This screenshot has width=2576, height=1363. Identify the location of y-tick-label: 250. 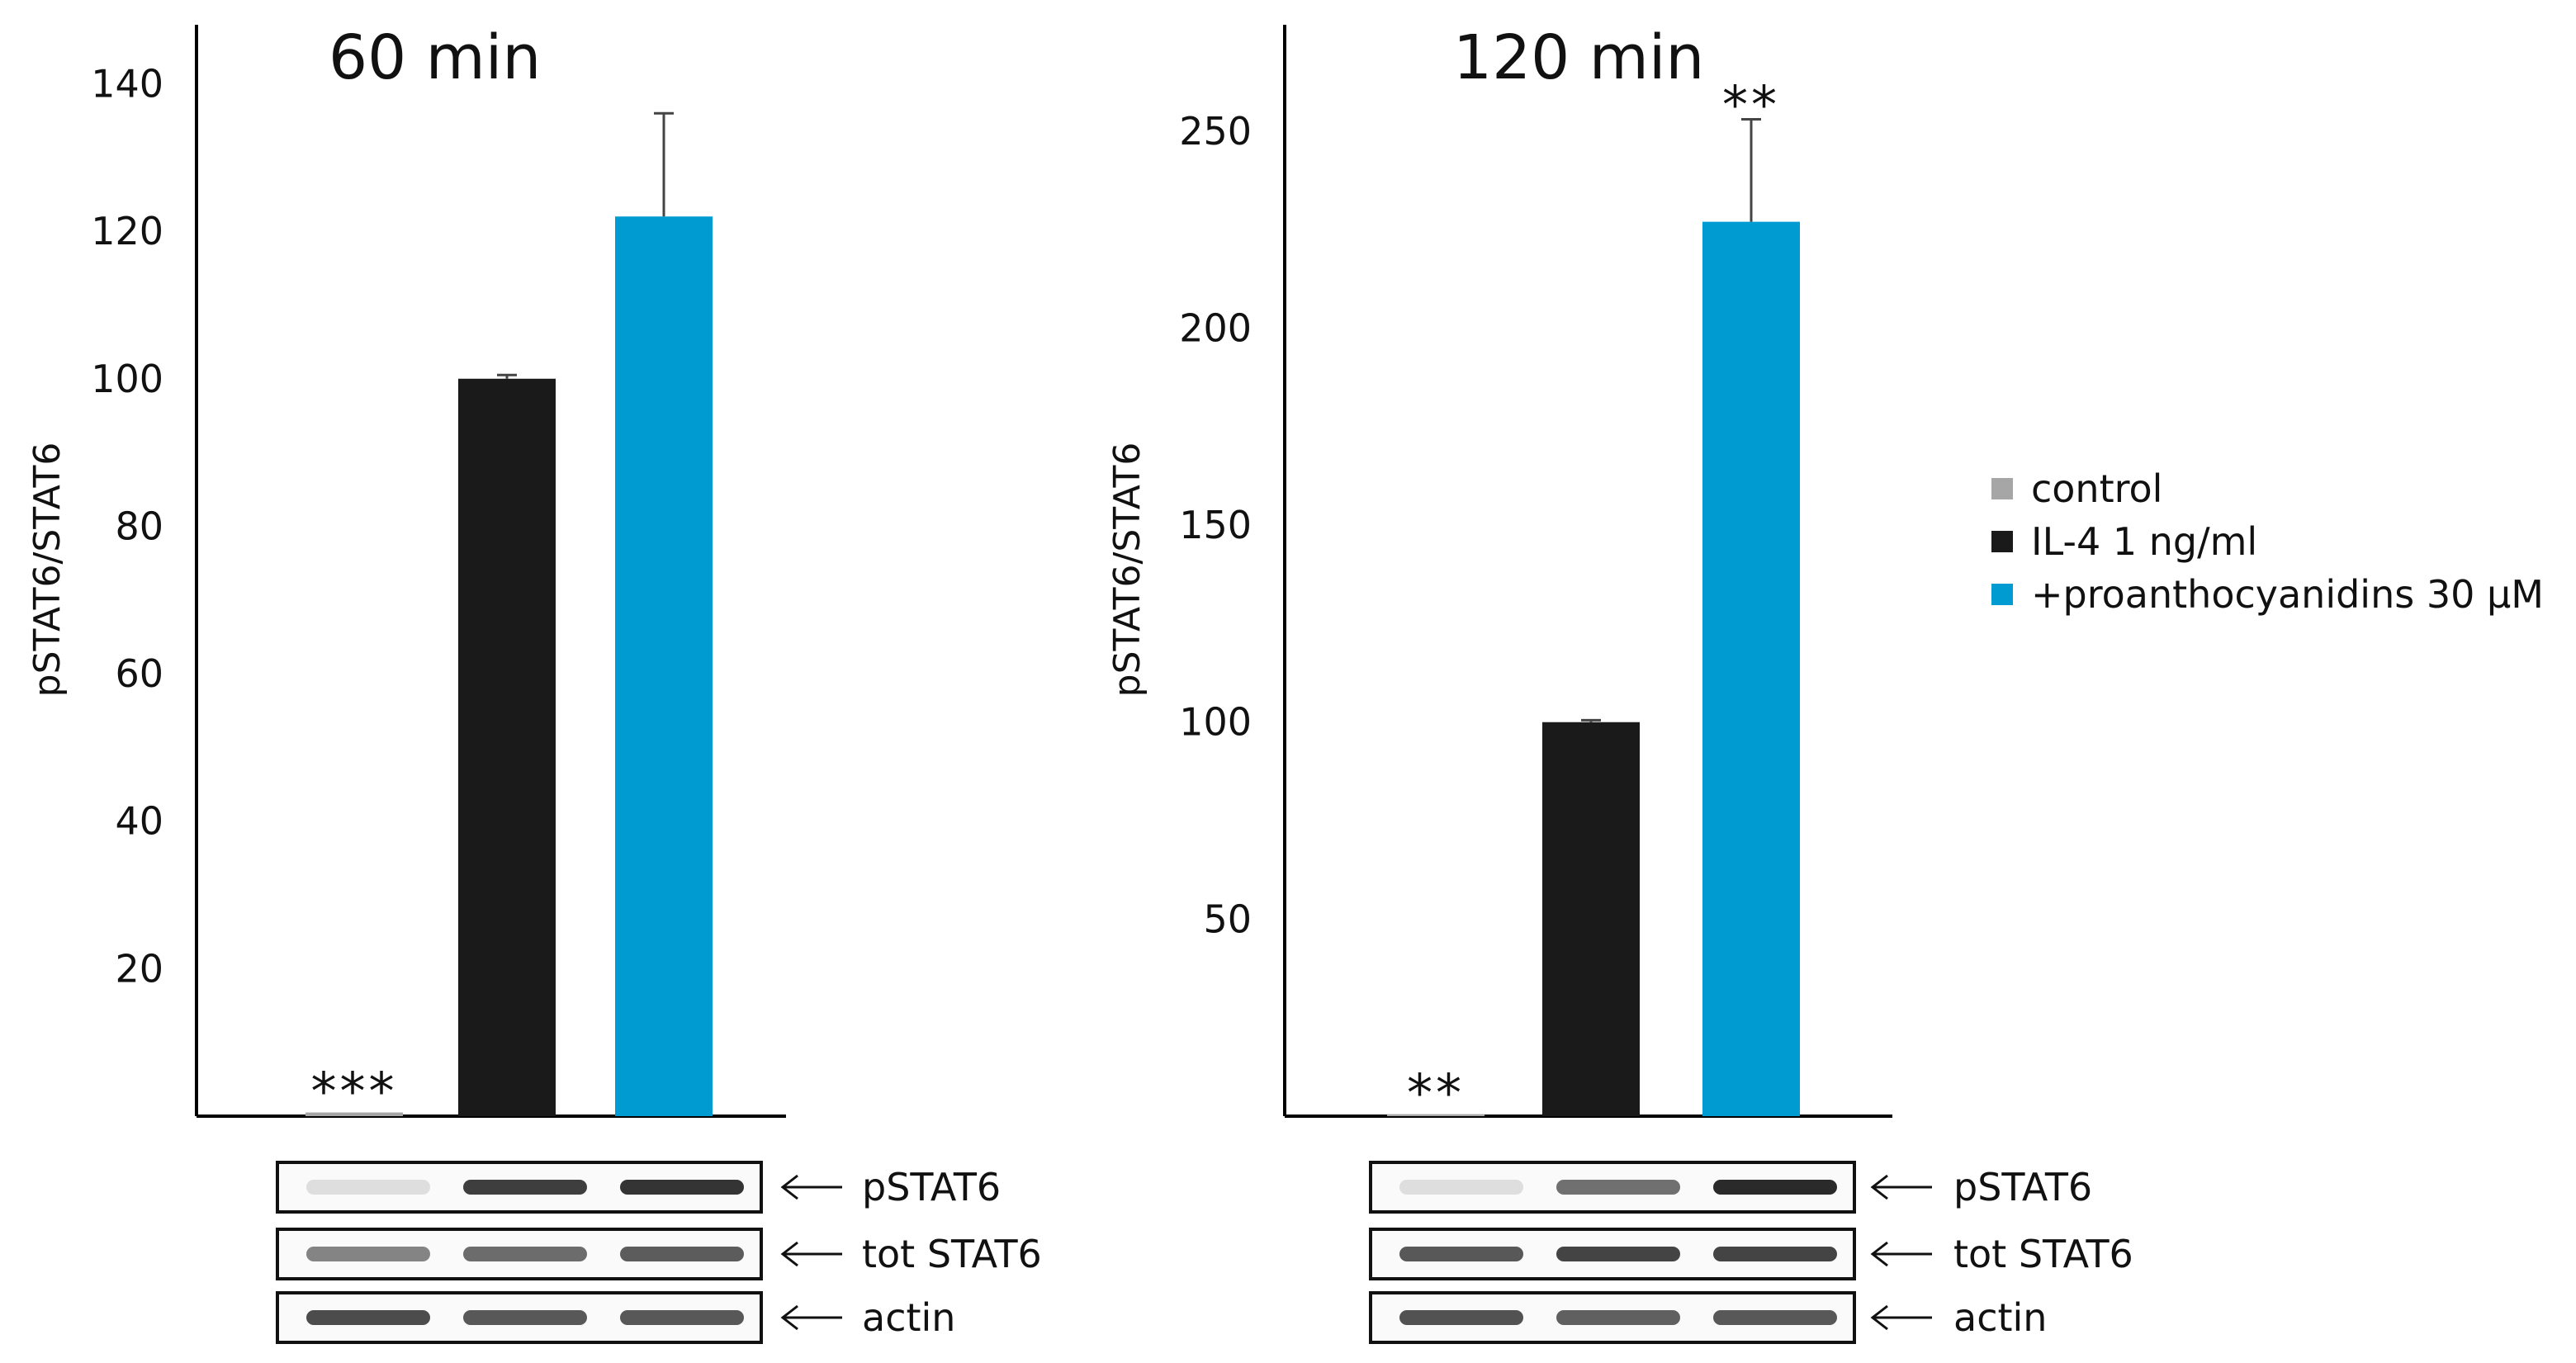
(1215, 131).